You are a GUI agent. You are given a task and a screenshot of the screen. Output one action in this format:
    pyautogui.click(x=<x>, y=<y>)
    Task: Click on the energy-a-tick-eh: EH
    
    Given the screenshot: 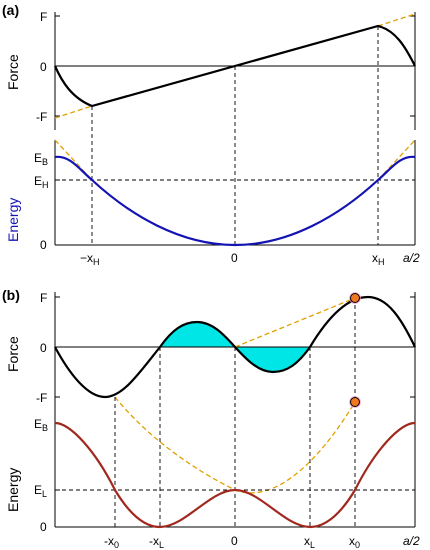 What is the action you would take?
    pyautogui.click(x=41, y=182)
    